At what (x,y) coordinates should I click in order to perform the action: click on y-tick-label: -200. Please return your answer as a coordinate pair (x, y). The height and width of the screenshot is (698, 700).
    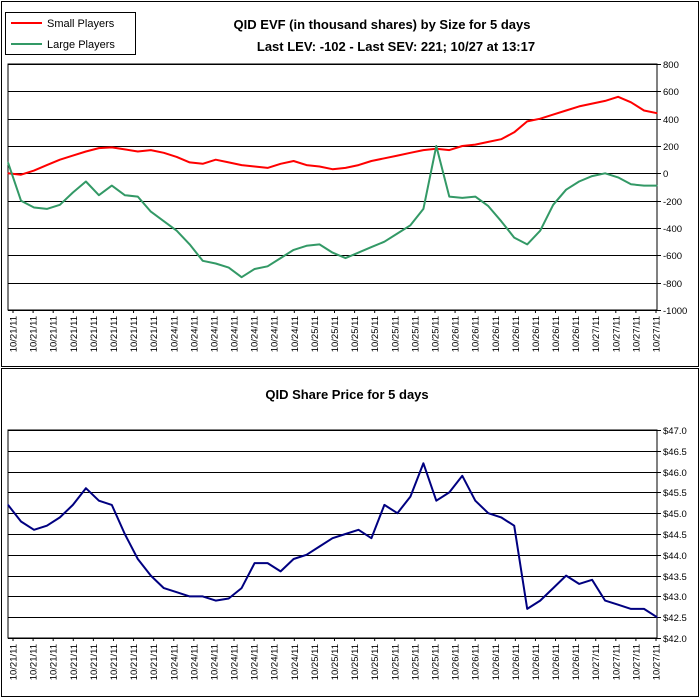
    Looking at the image, I should click on (672, 202).